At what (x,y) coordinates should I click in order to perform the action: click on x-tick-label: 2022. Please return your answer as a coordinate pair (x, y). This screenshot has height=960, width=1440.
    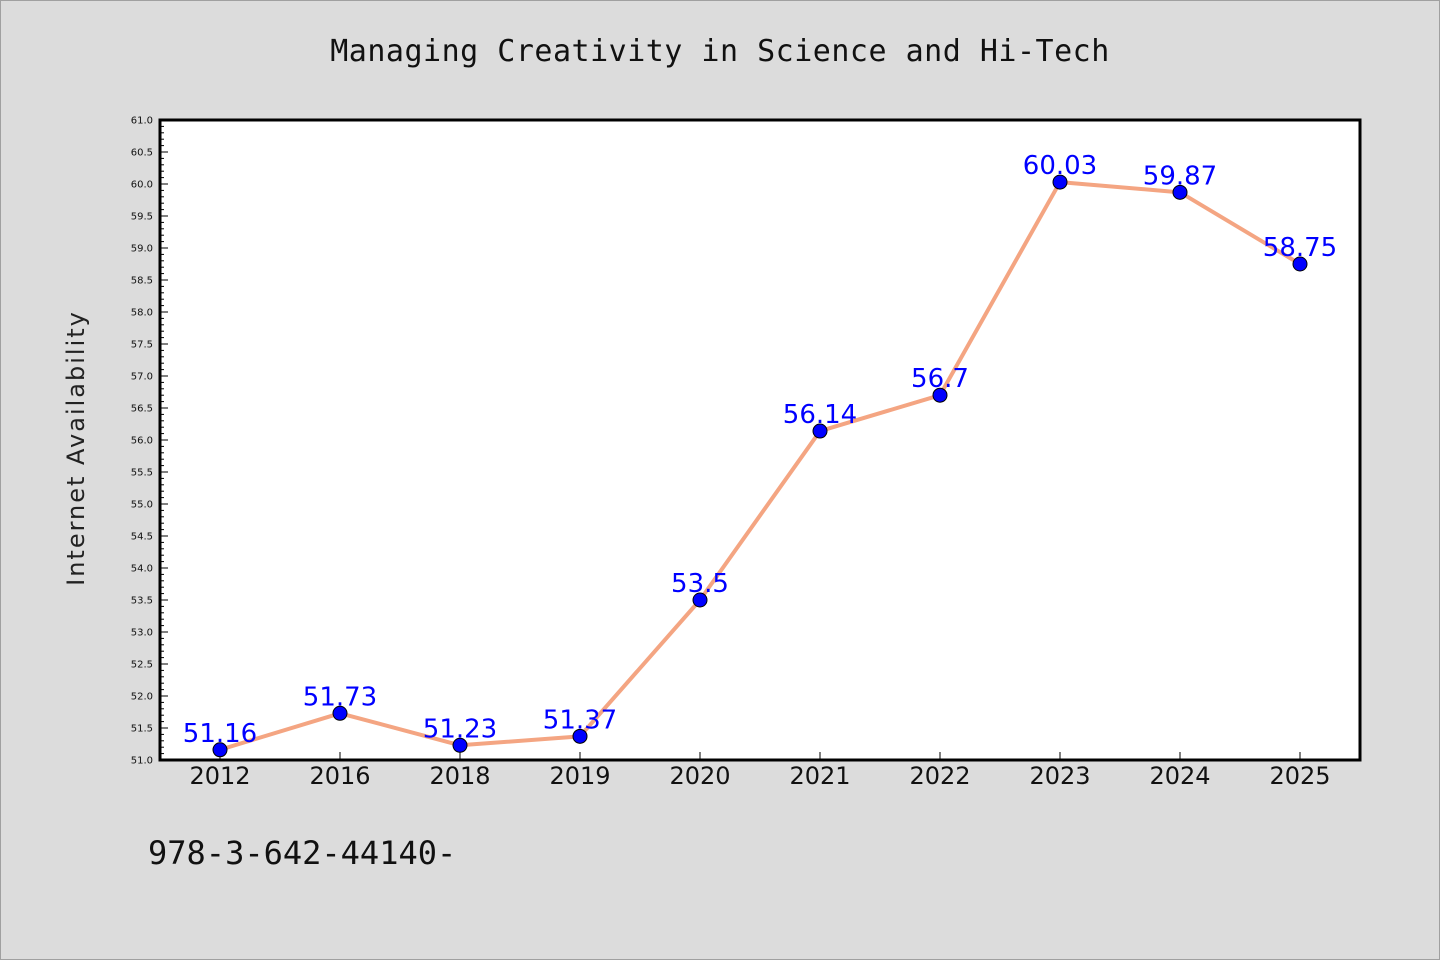
    Looking at the image, I should click on (939, 776).